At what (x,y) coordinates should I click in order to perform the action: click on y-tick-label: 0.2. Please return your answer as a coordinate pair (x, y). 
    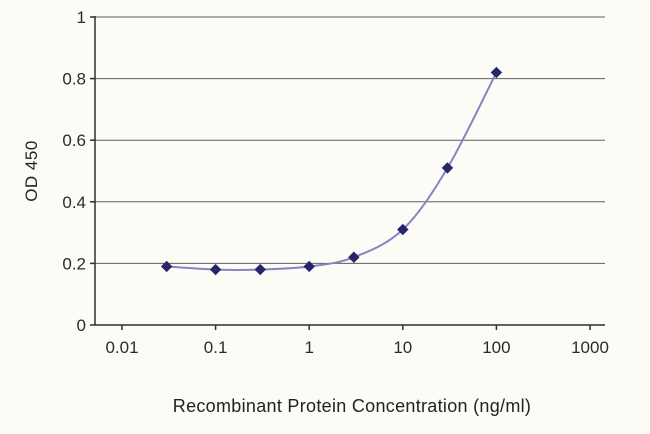
    Looking at the image, I should click on (74, 263).